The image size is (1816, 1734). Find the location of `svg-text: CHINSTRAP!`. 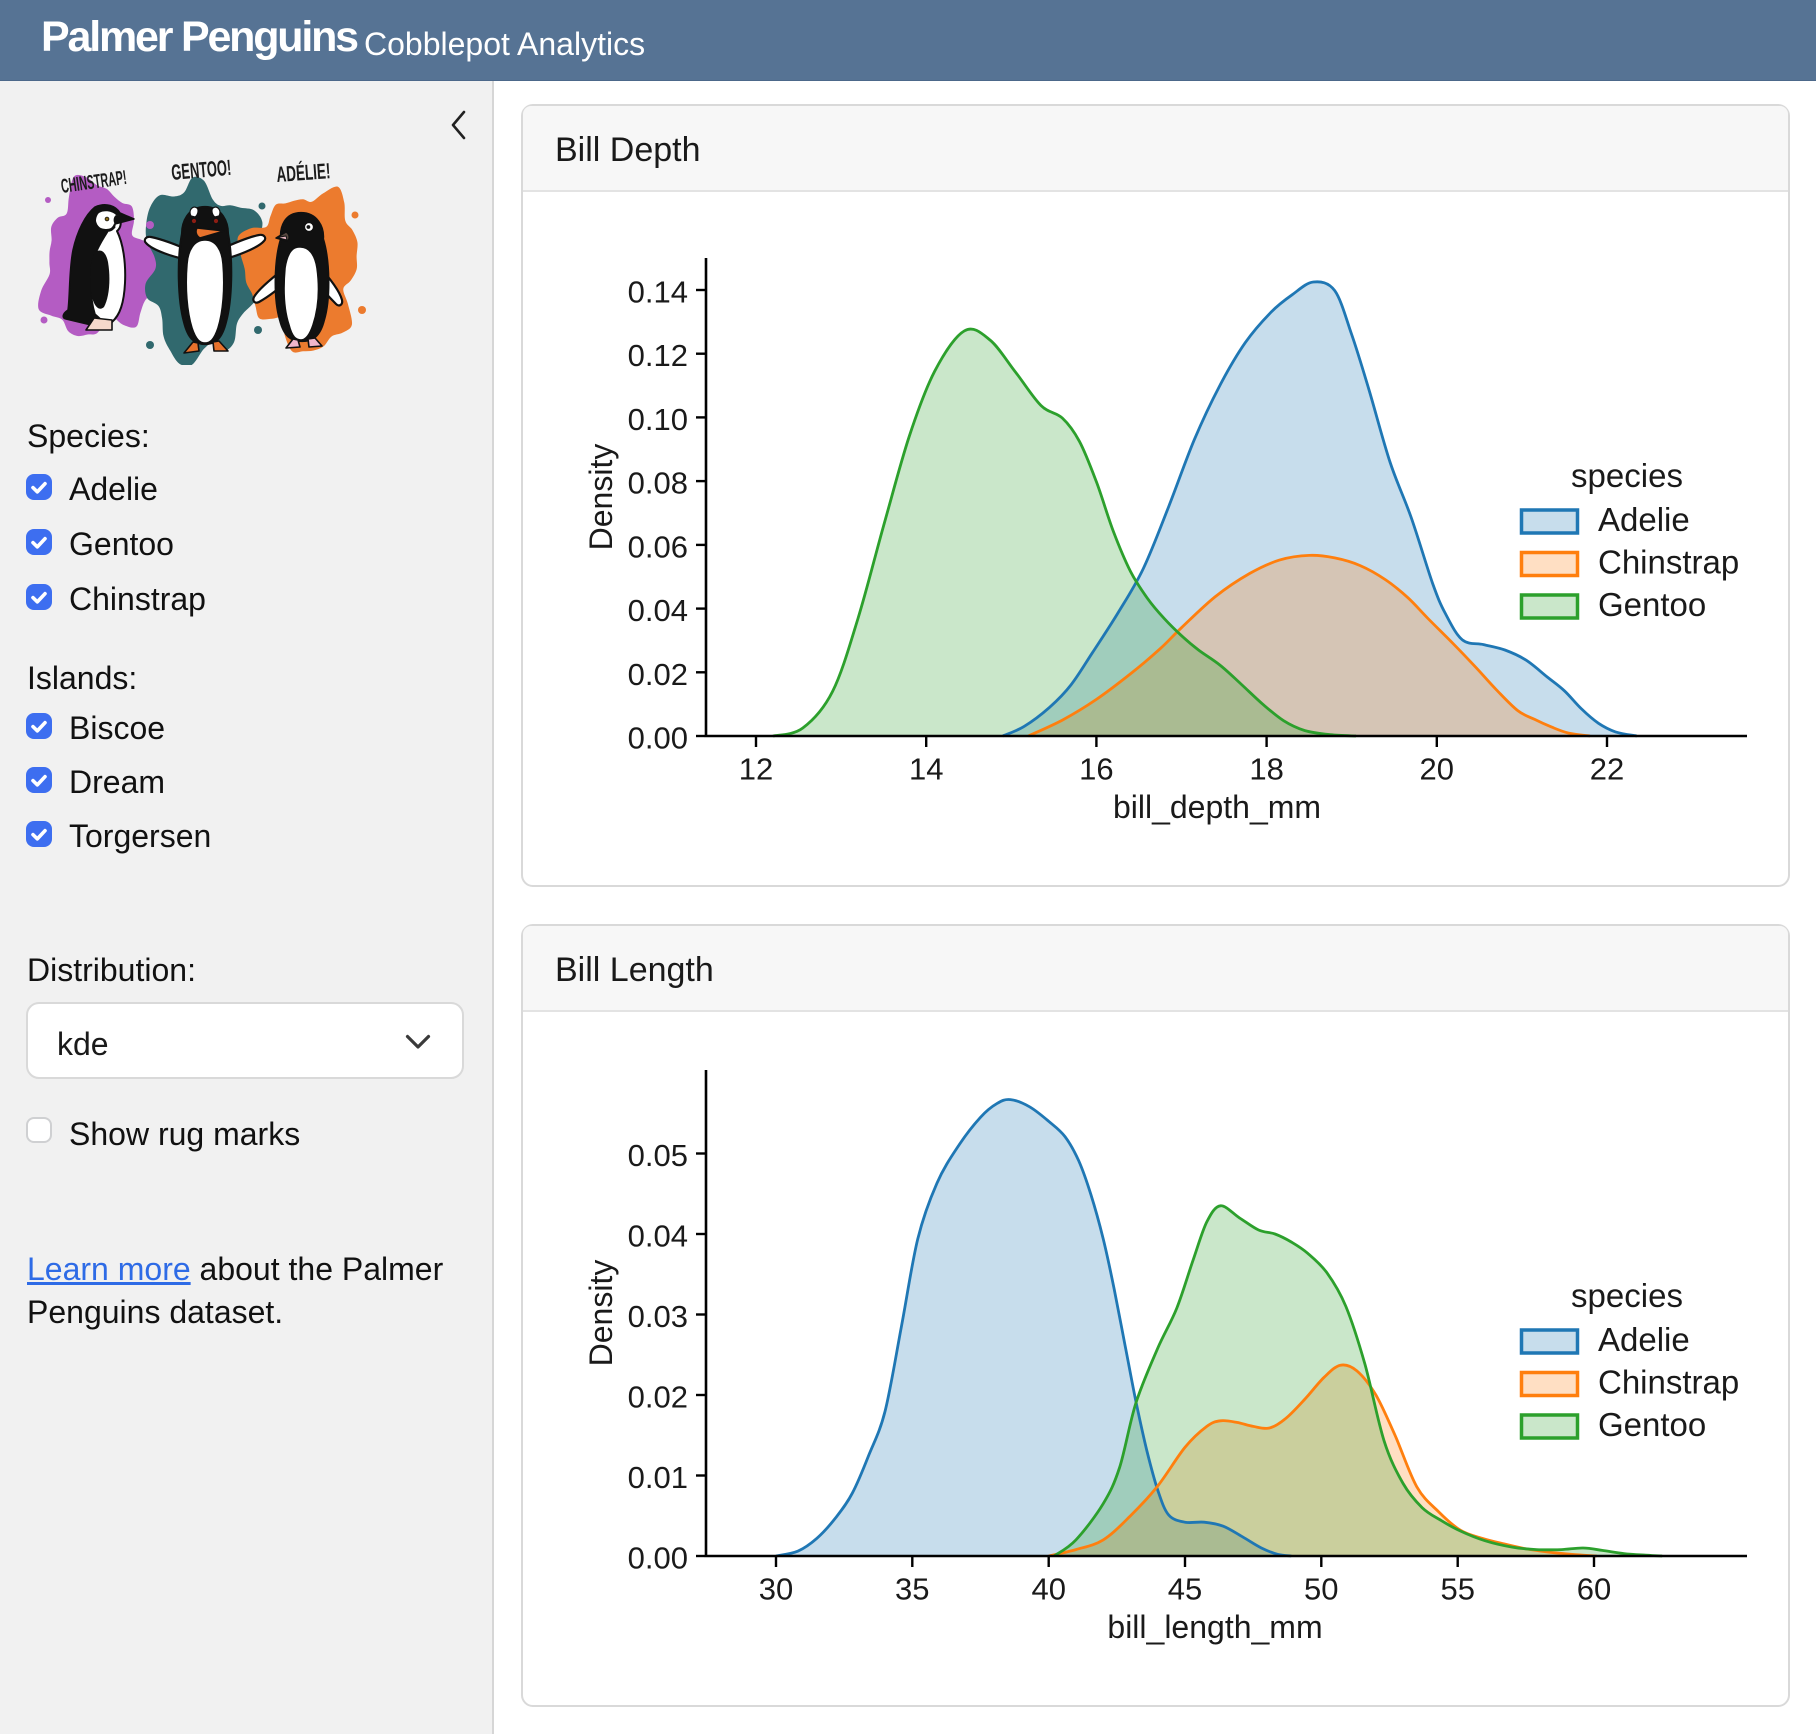

svg-text: CHINSTRAP! is located at coordinates (94, 182).